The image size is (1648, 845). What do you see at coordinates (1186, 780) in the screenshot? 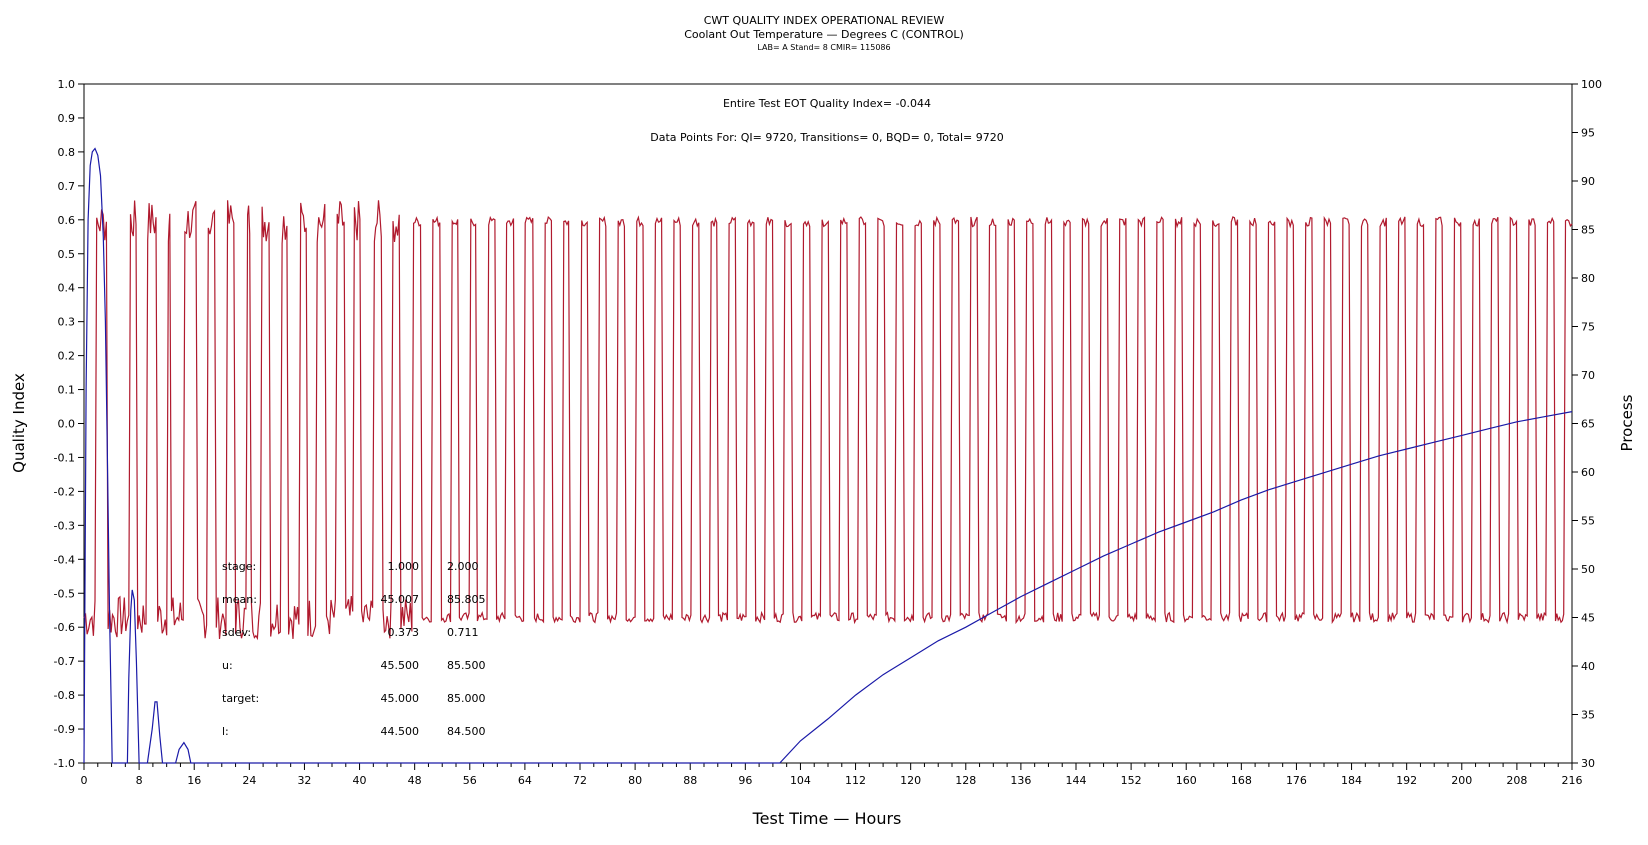
I see `x-tick-label: 160` at bounding box center [1186, 780].